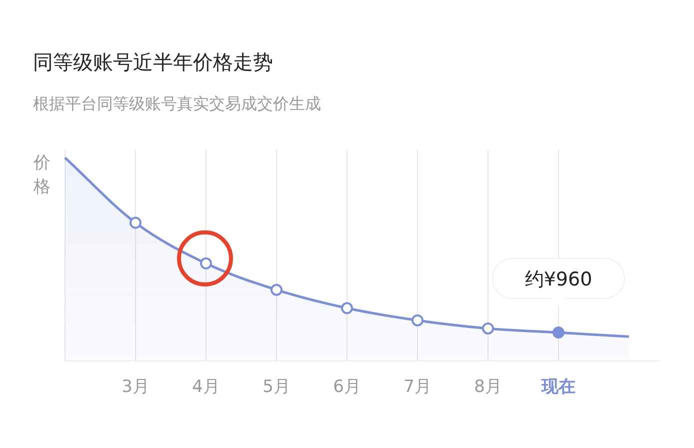 This screenshot has height=448, width=694. Describe the element at coordinates (418, 387) in the screenshot. I see `x-tick-label: 7月` at that location.